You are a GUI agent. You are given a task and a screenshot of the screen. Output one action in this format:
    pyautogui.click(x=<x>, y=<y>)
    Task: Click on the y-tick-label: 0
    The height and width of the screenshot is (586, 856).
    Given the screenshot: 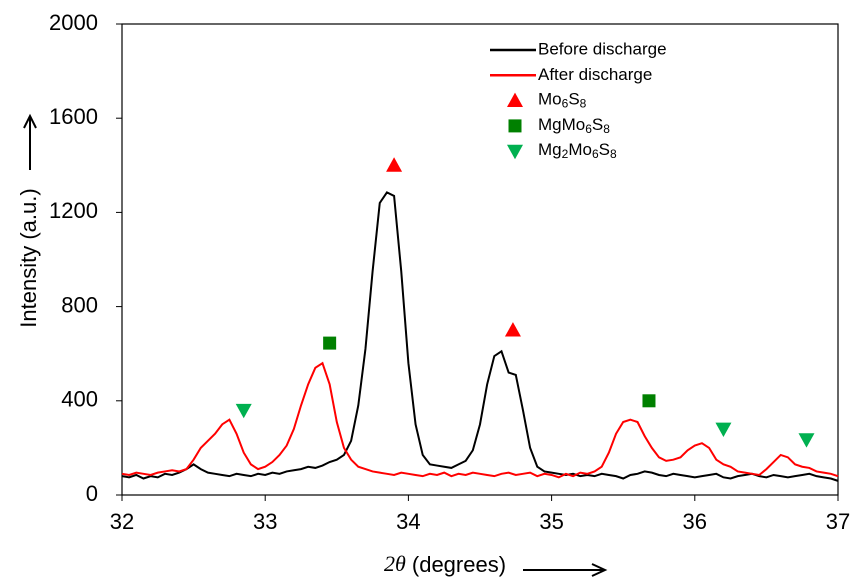 What is the action you would take?
    pyautogui.click(x=92, y=493)
    